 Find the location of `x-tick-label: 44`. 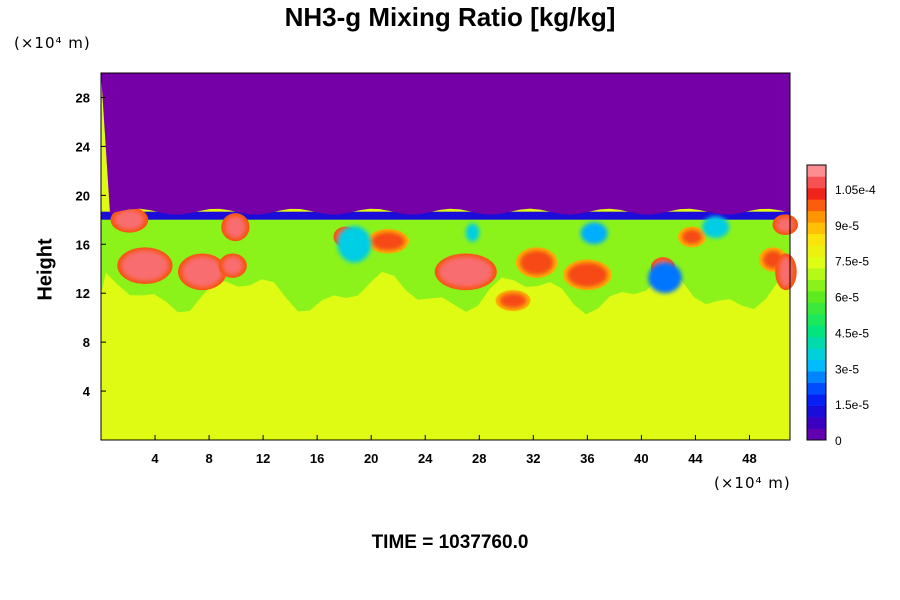

x-tick-label: 44 is located at coordinates (695, 458).